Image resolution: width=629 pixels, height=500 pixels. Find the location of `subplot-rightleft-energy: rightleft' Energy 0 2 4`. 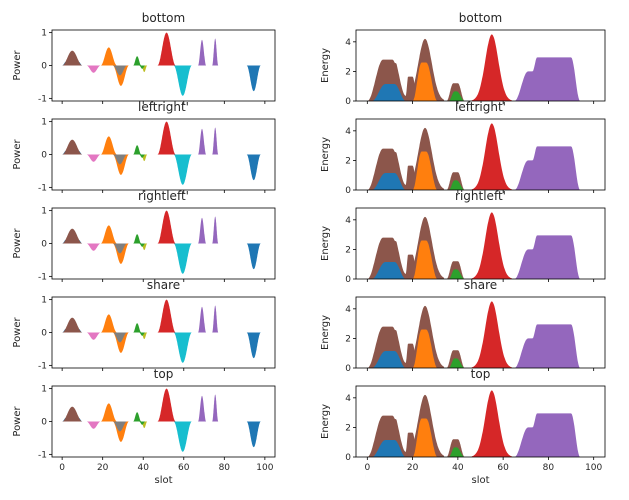

subplot-rightleft-energy: rightleft' Energy 0 2 4 is located at coordinates (463, 237).